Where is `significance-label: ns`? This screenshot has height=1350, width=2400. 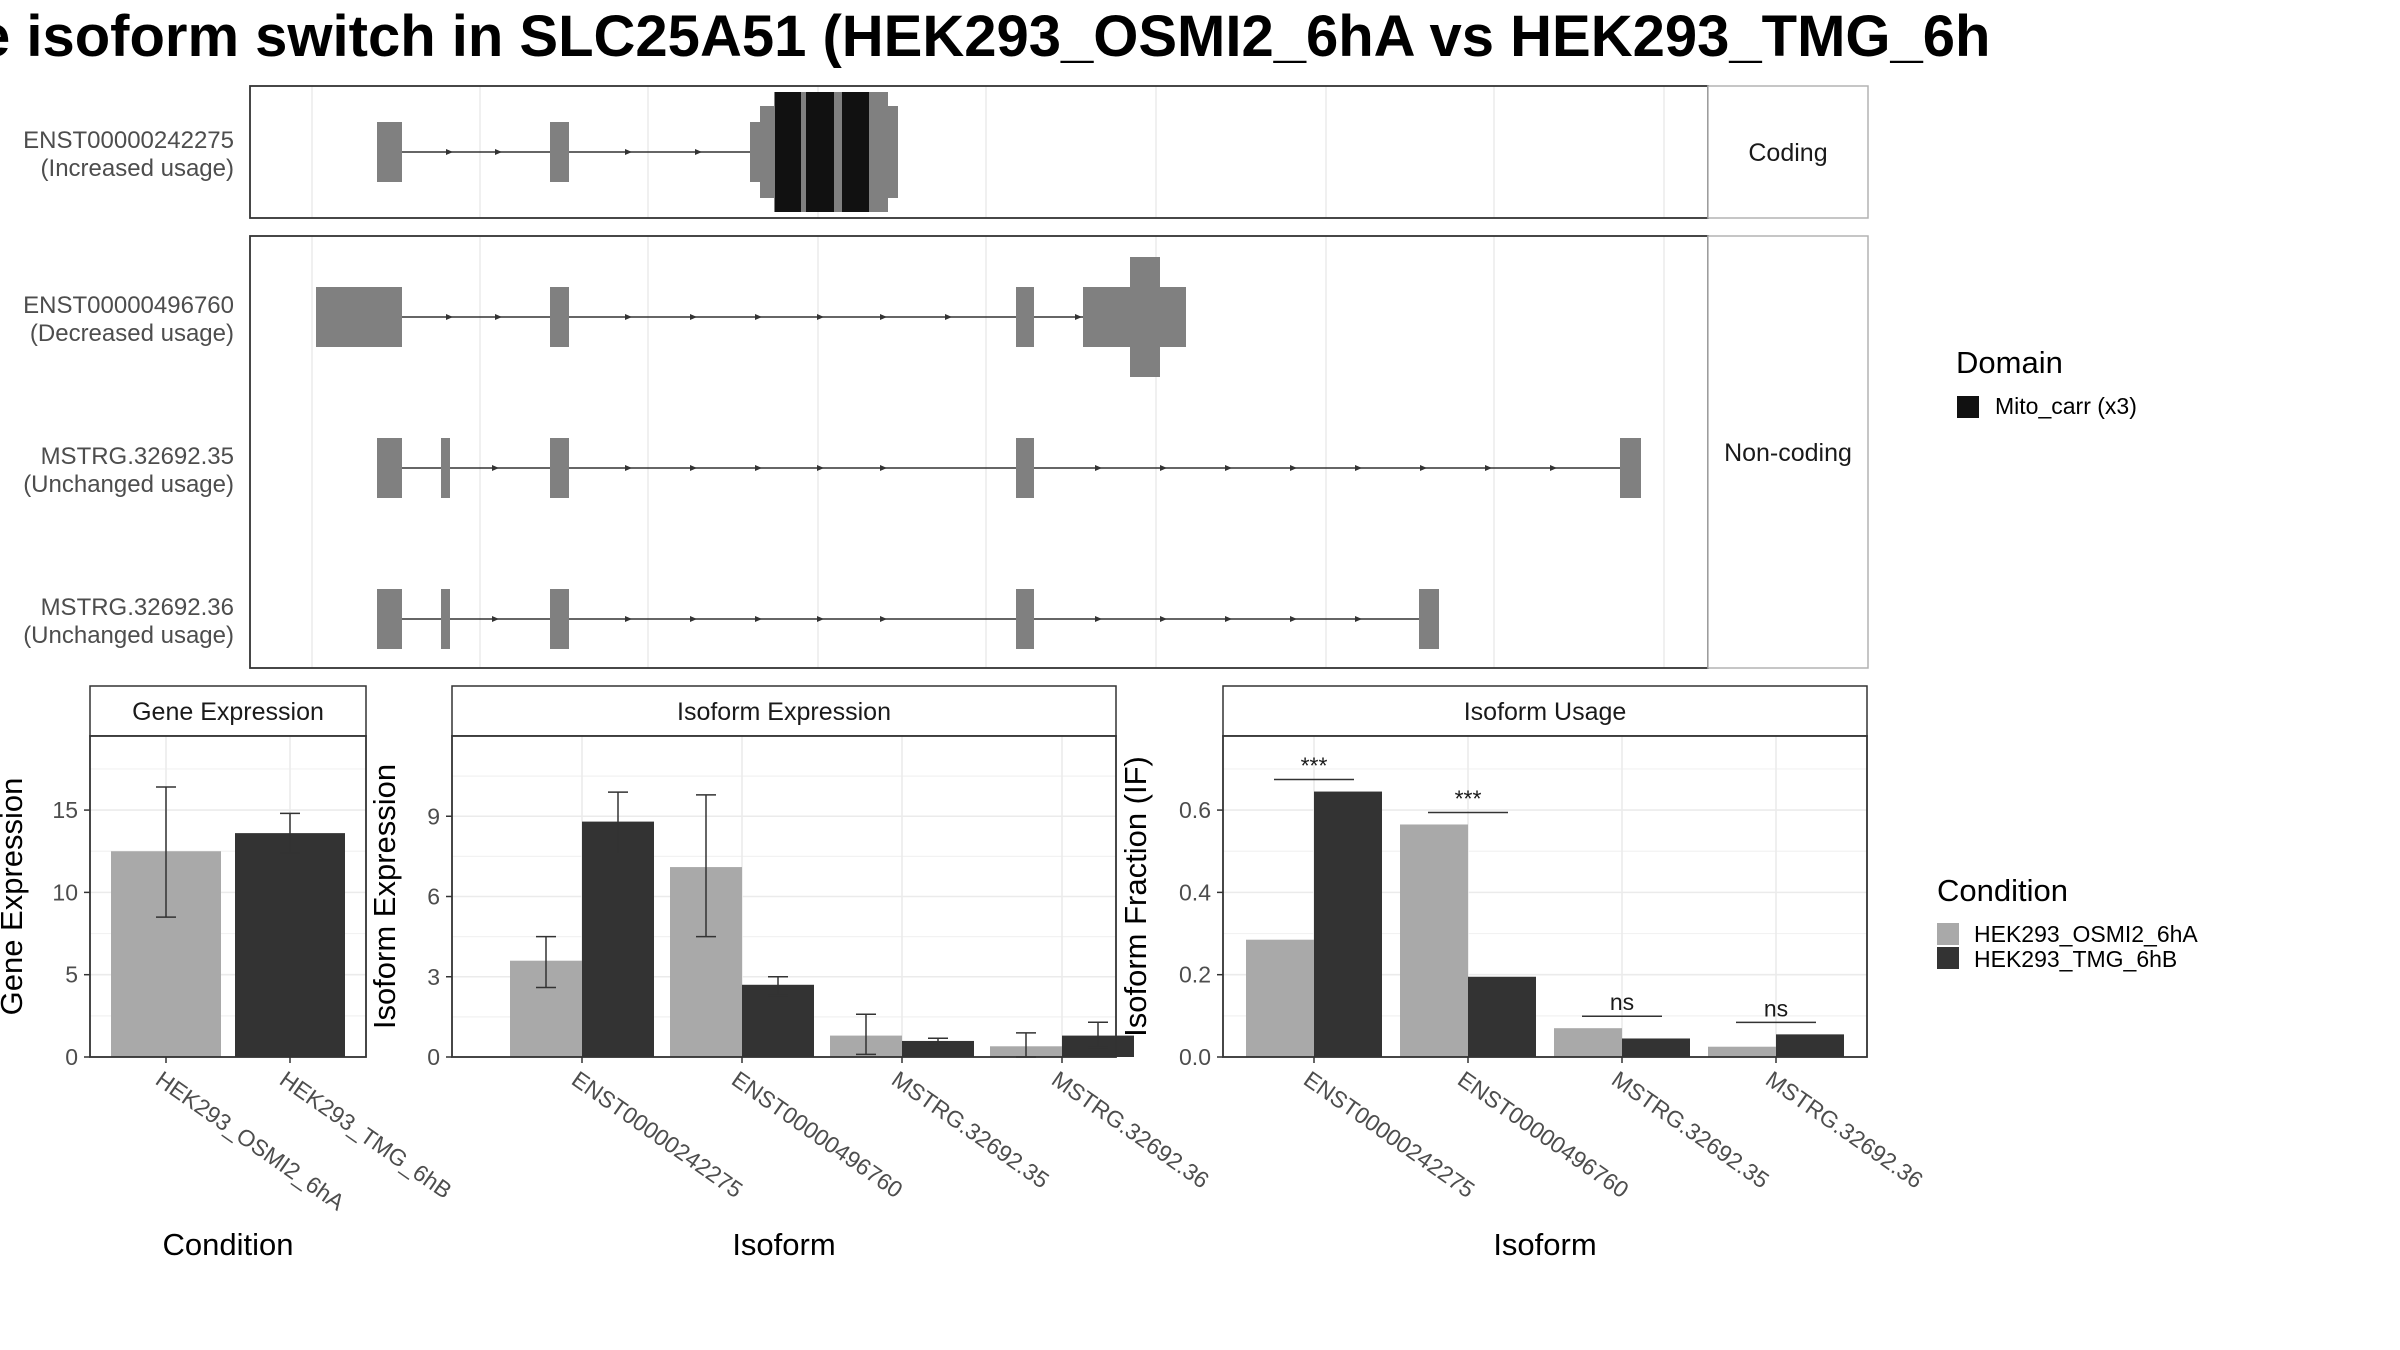
significance-label: ns is located at coordinates (1622, 1002).